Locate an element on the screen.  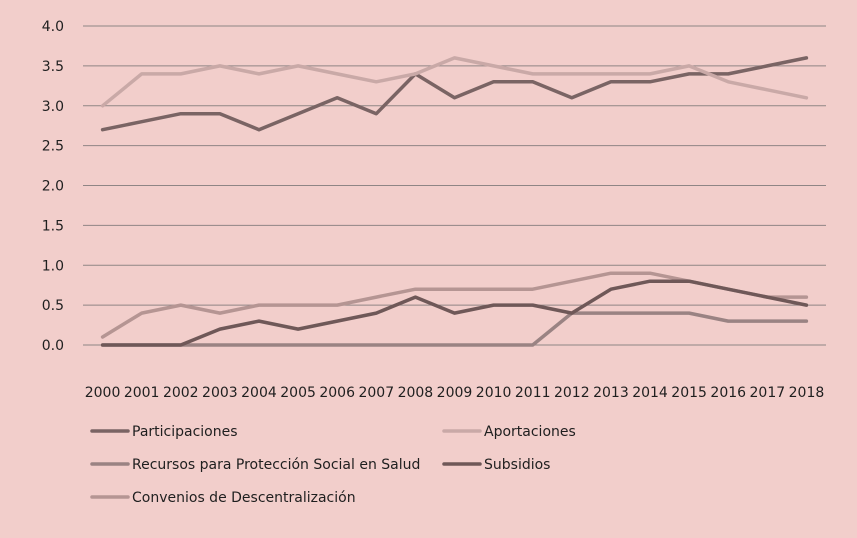
legend-item: Convenios de Descentralización is located at coordinates (223, 498).